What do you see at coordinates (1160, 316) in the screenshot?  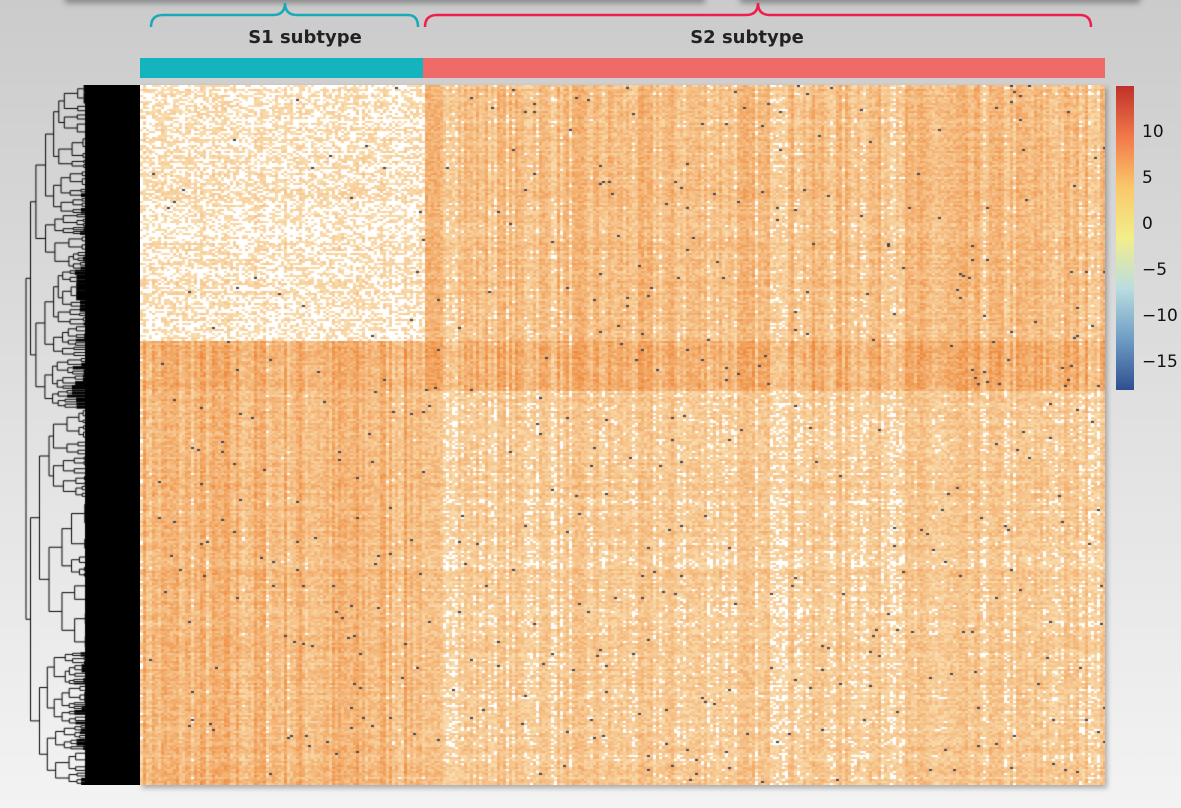 I see `colorbar-tick-label: −10` at bounding box center [1160, 316].